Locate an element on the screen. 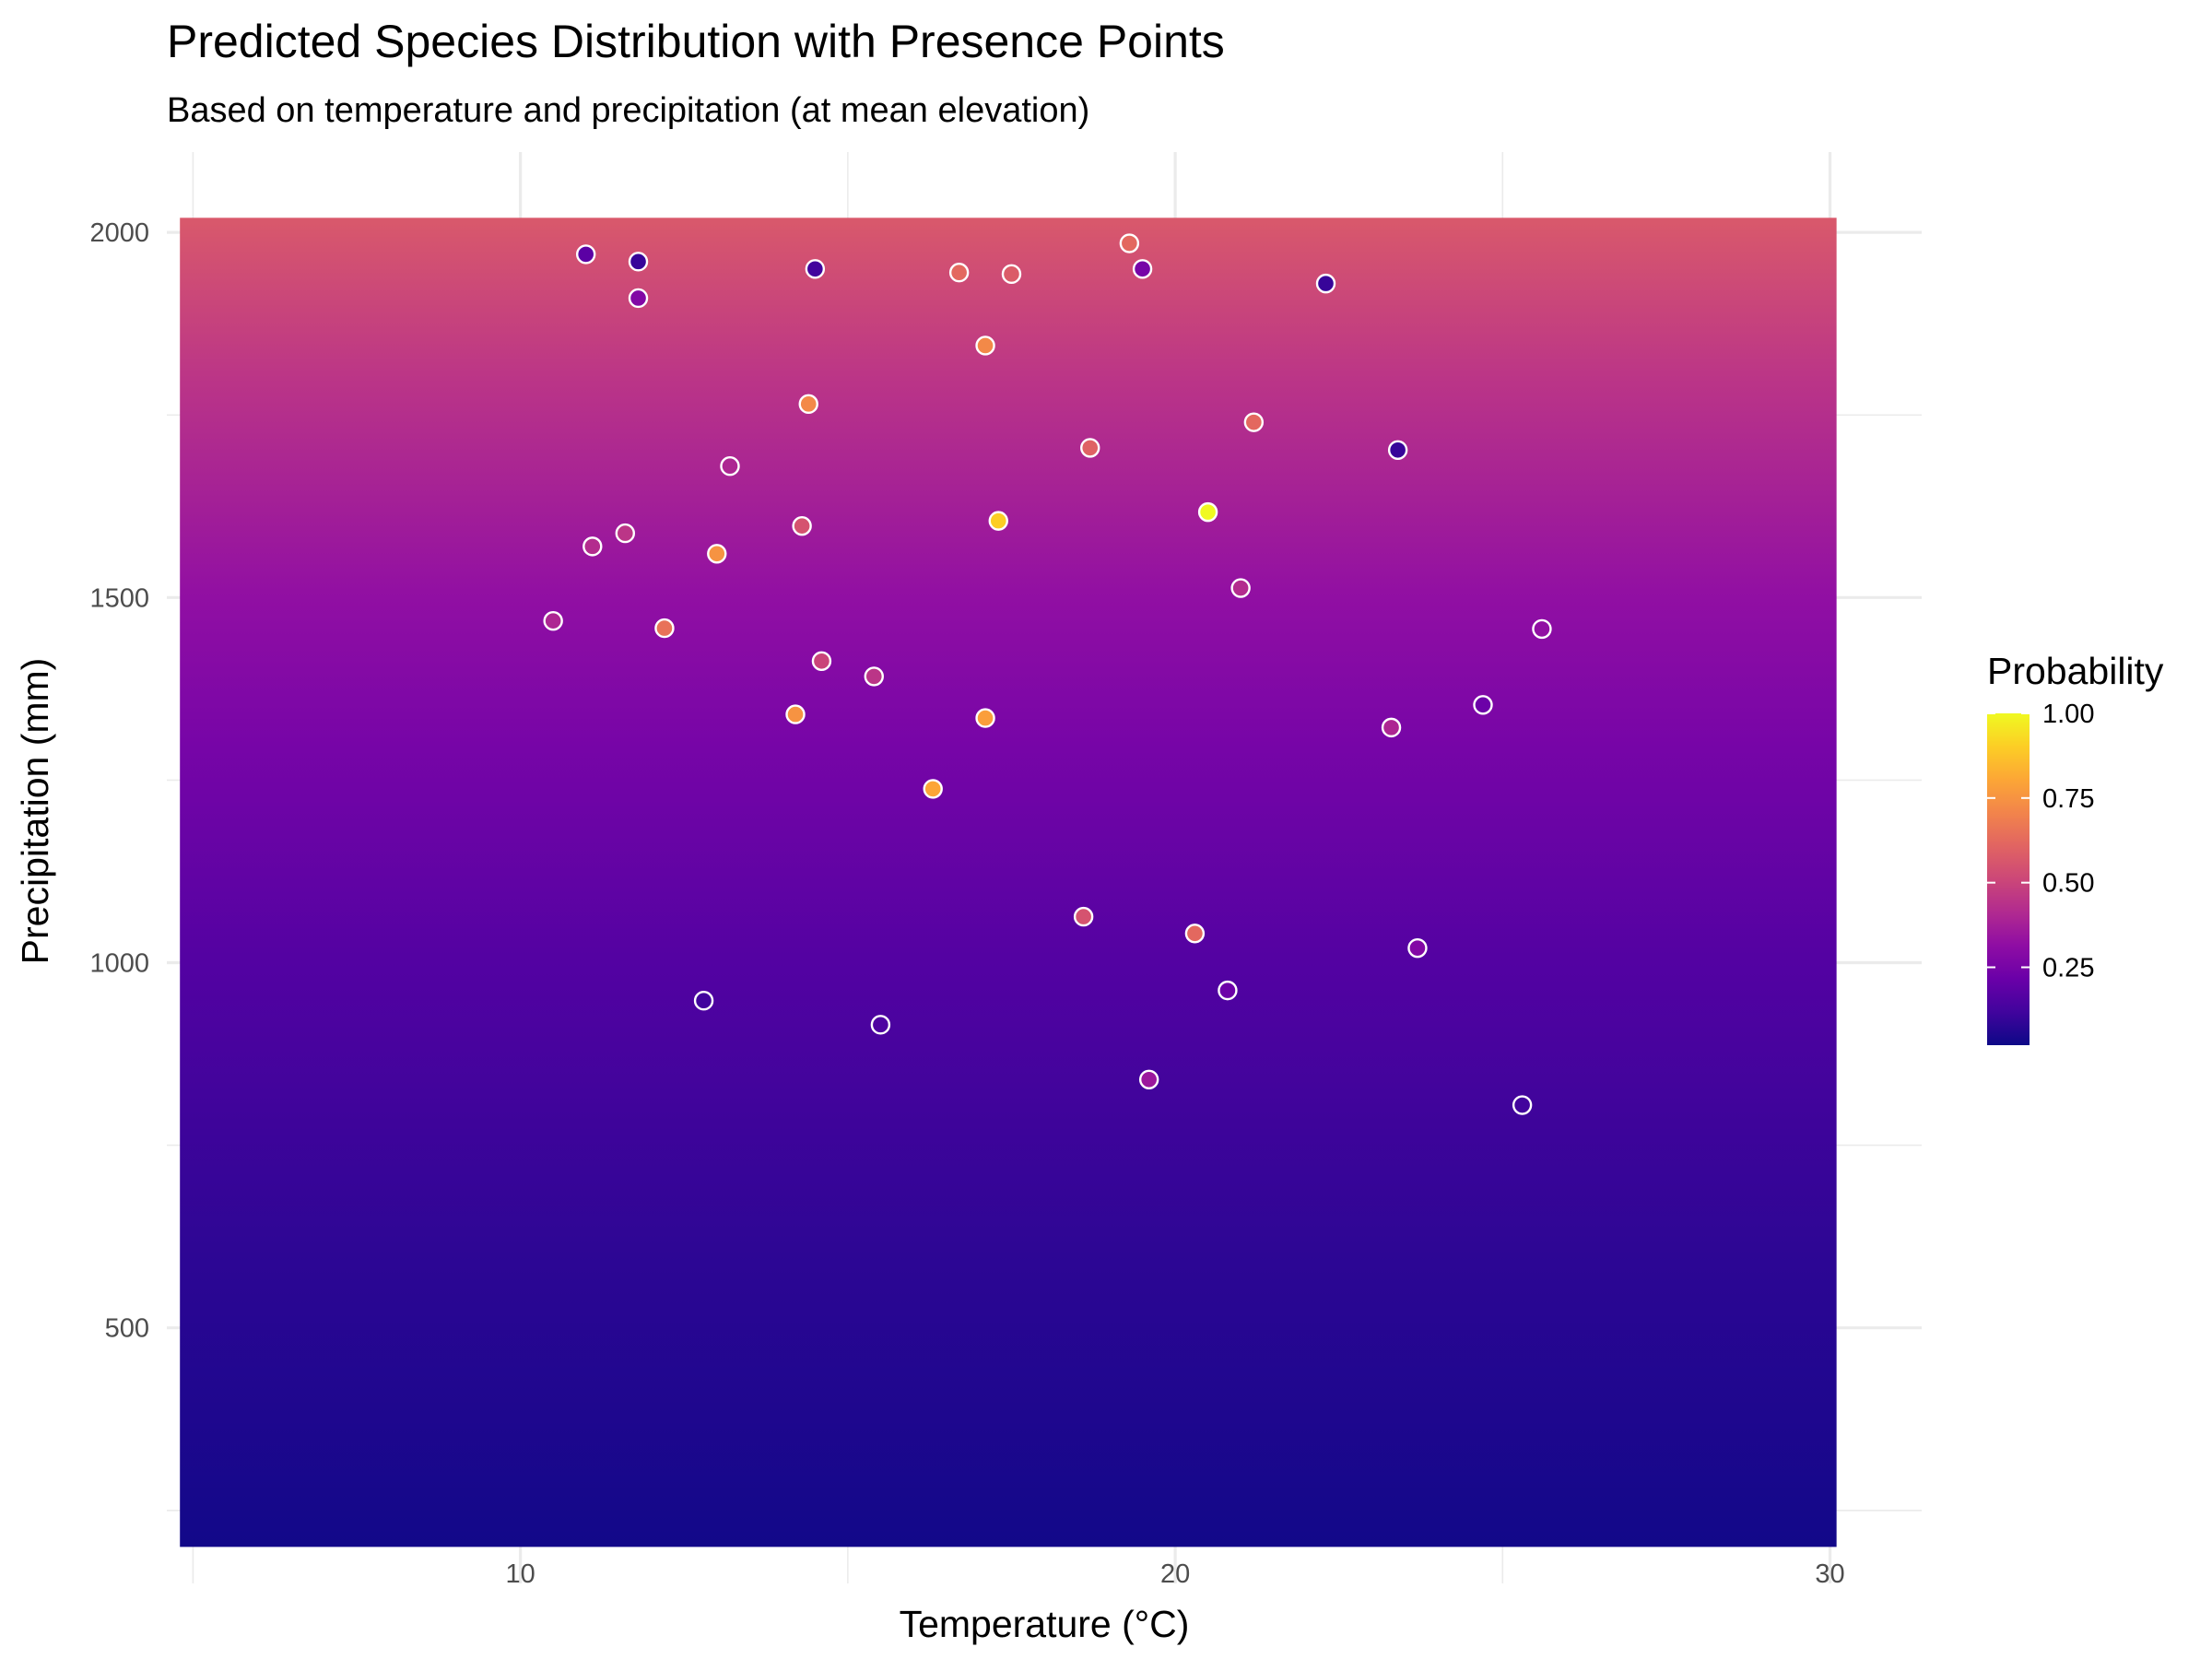  y-axis-title: Precipitation (mm) is located at coordinates (35, 811).